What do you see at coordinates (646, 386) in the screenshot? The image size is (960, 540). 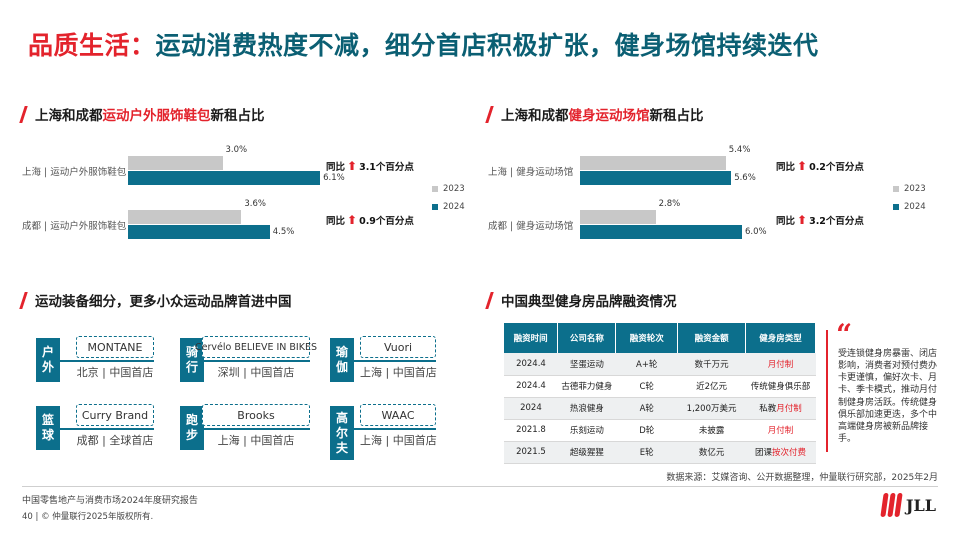 I see `table-cell: C轮` at bounding box center [646, 386].